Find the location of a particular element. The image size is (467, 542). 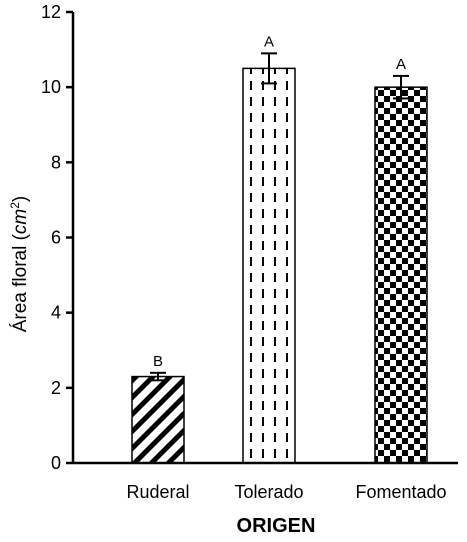

significance-letter-ruderal: B is located at coordinates (158, 361).